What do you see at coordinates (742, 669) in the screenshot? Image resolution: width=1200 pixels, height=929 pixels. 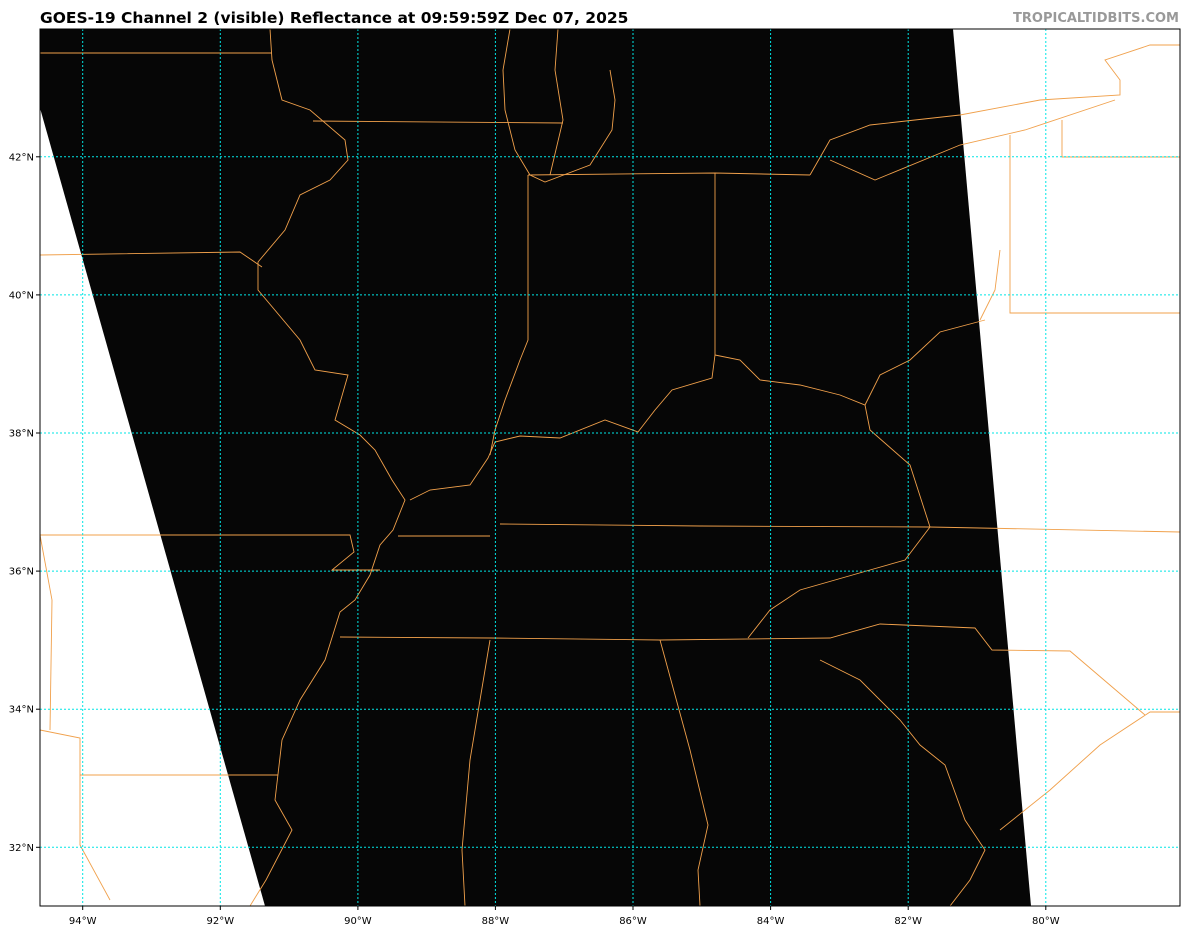 I see `tennessee-south-border` at bounding box center [742, 669].